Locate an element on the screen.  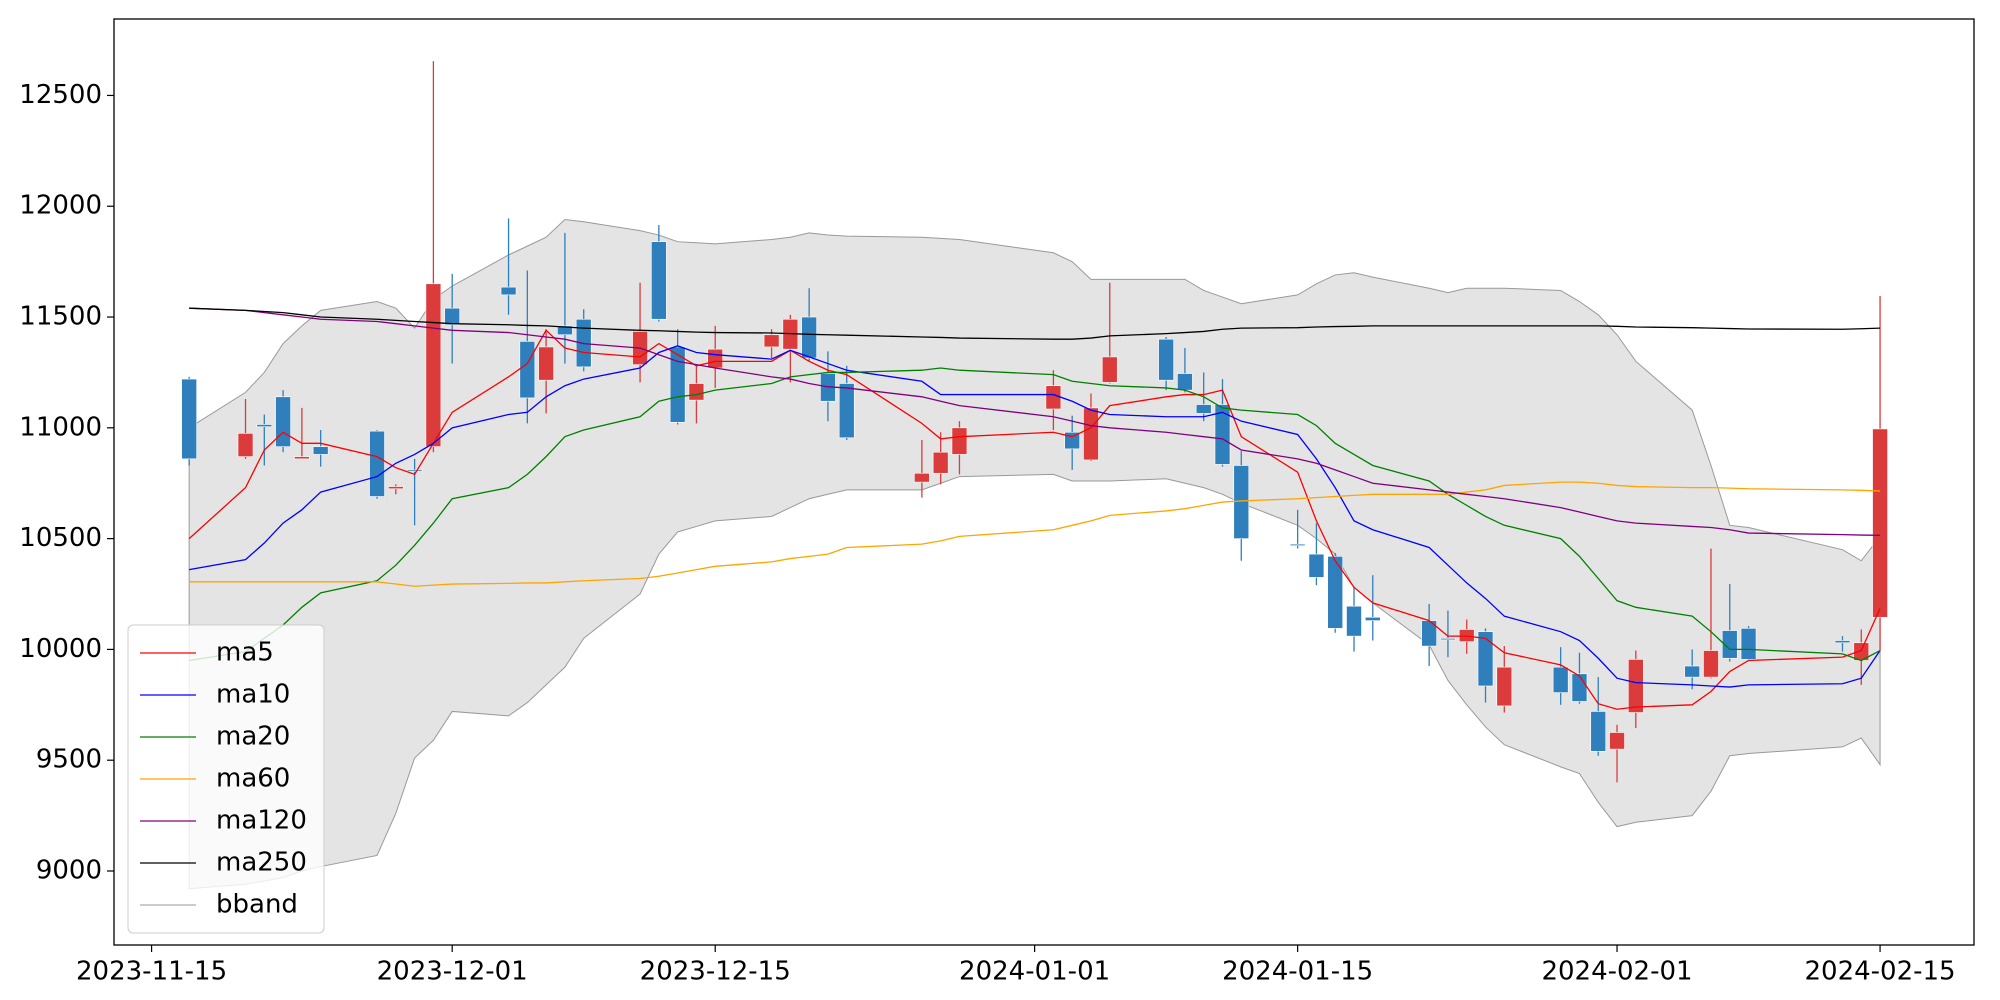
legend-box is located at coordinates (226, 779).